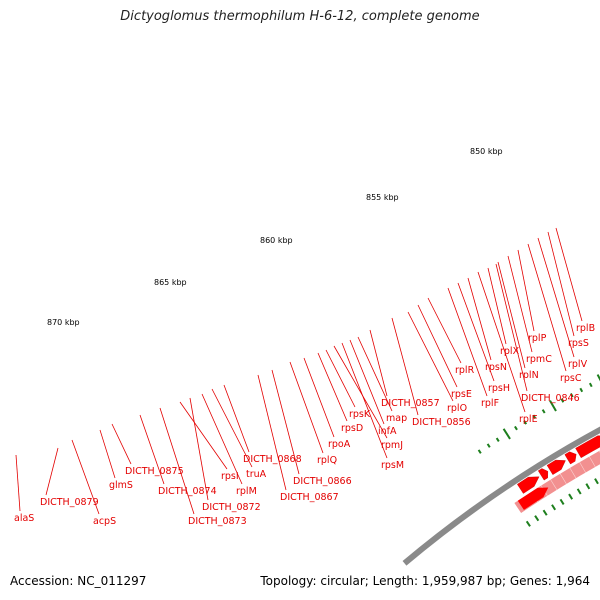 The image size is (600, 600). Describe the element at coordinates (382, 197) in the screenshot. I see `kbp-label: 855 kbp` at that location.